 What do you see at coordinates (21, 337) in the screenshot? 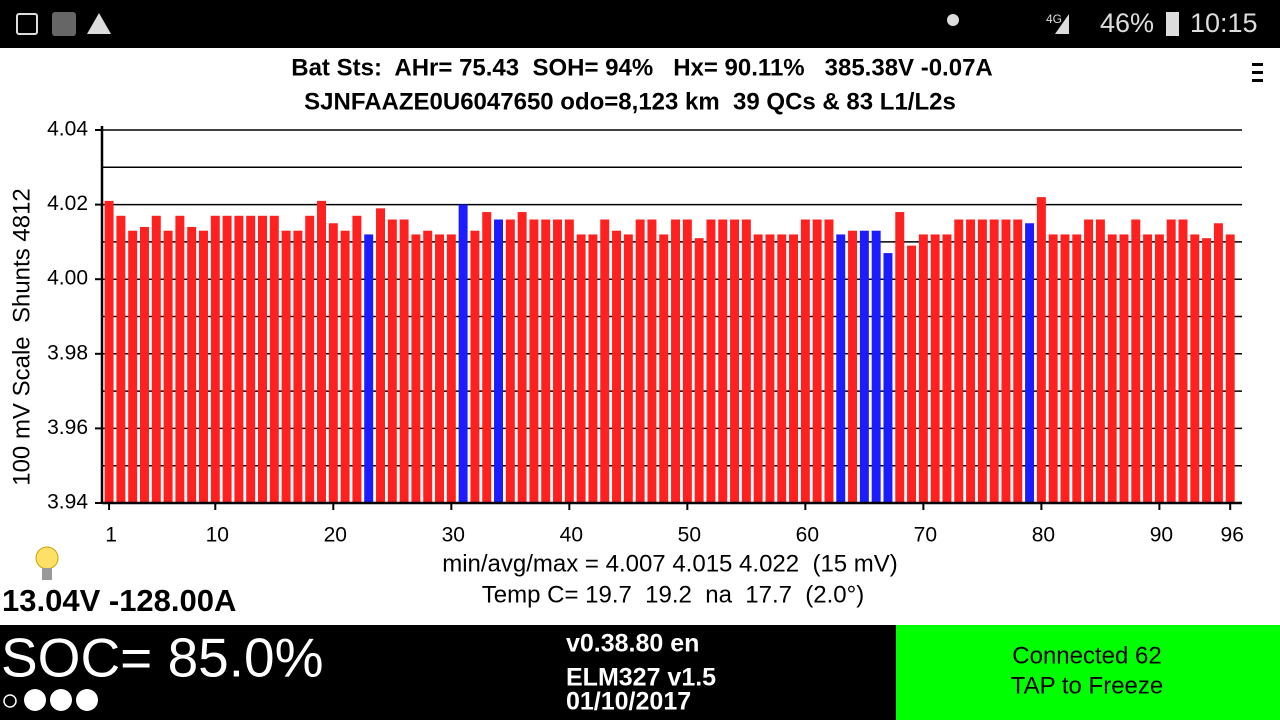
I see `y-axis-label: 100 mV Scale Shunts 4812` at bounding box center [21, 337].